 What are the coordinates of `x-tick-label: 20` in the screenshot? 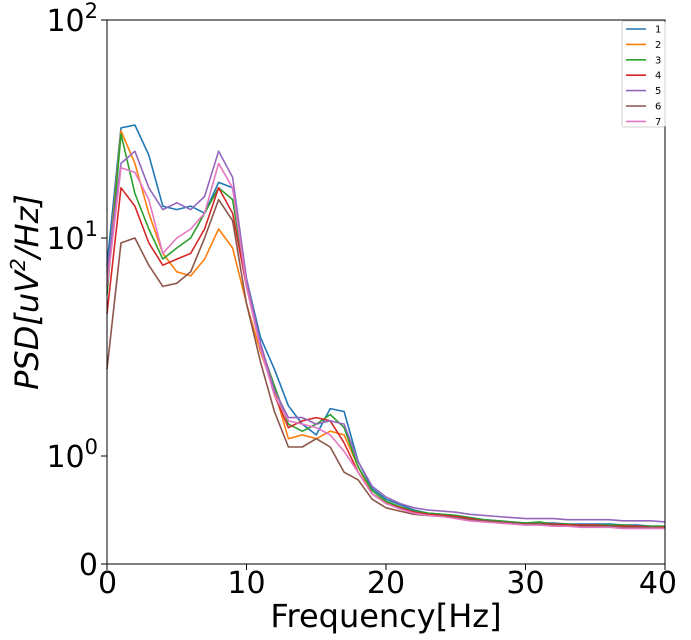 It's located at (386, 583).